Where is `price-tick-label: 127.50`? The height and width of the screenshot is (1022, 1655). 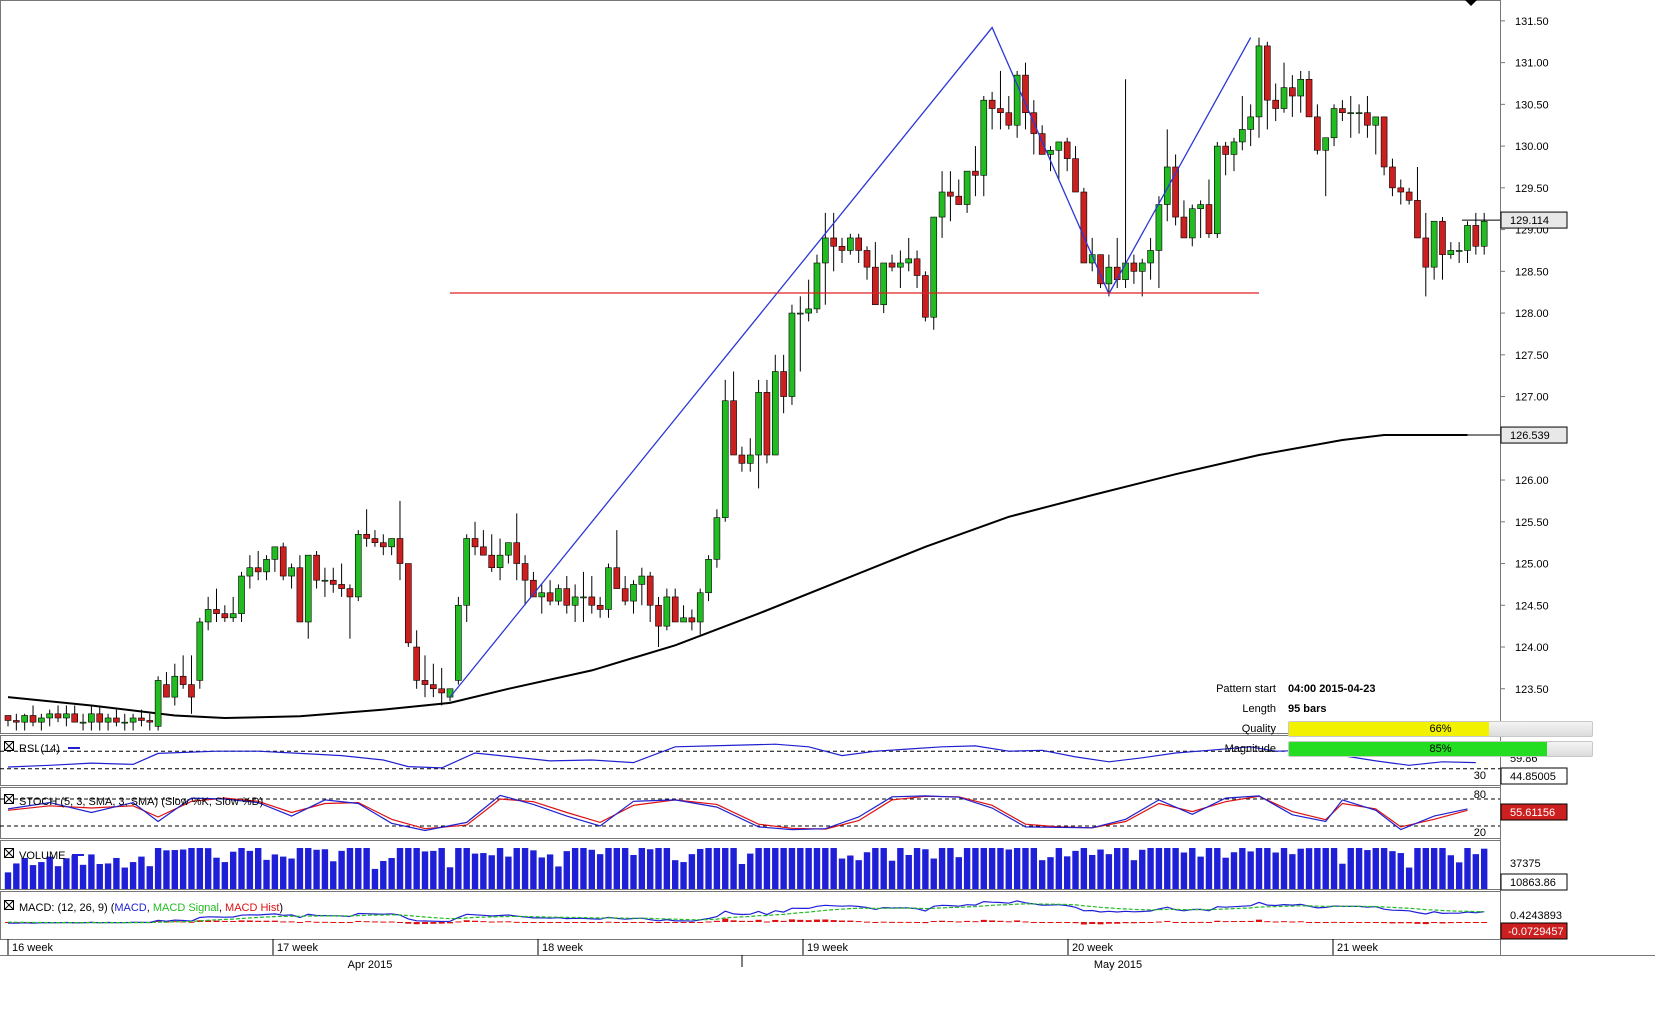 price-tick-label: 127.50 is located at coordinates (1532, 356).